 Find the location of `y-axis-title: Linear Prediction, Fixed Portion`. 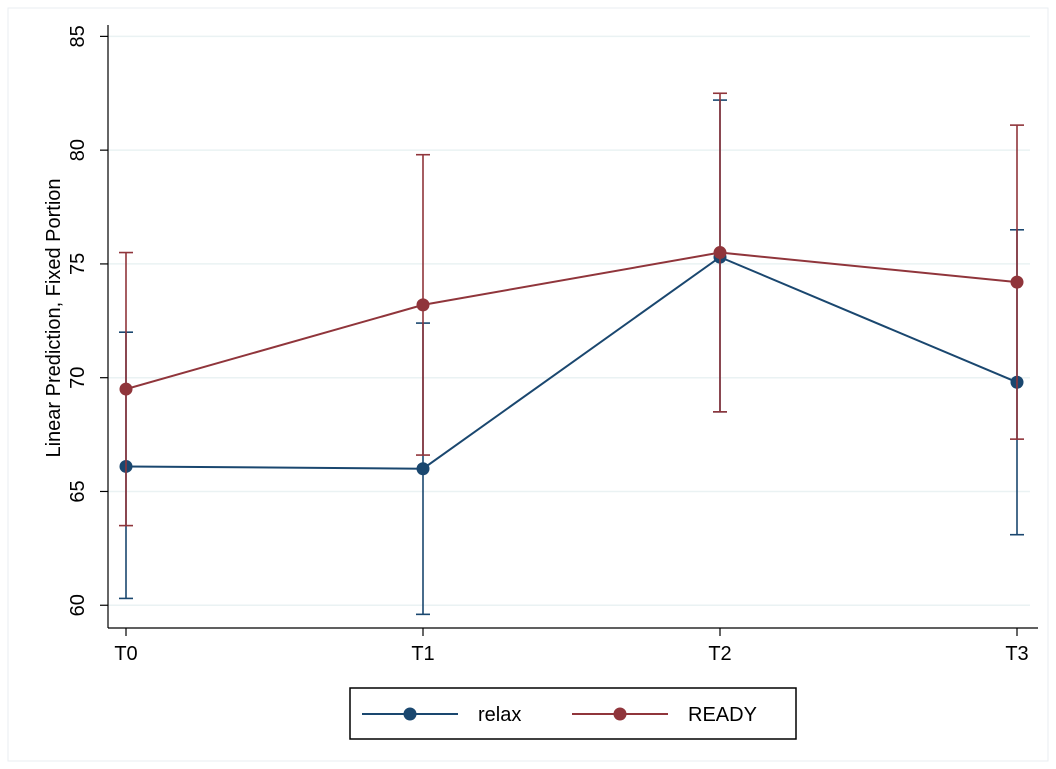

y-axis-title: Linear Prediction, Fixed Portion is located at coordinates (54, 317).